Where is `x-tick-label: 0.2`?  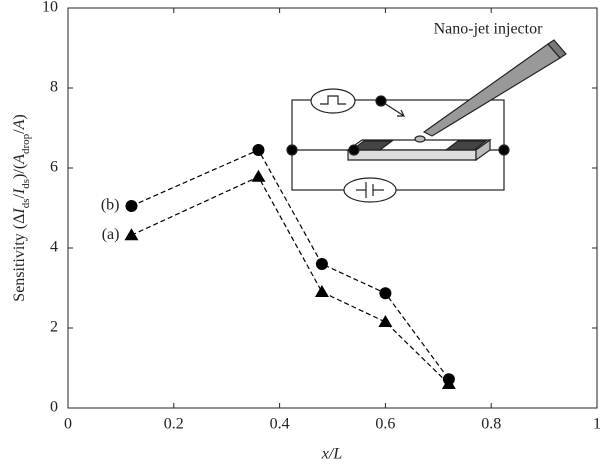
x-tick-label: 0.2 is located at coordinates (174, 424).